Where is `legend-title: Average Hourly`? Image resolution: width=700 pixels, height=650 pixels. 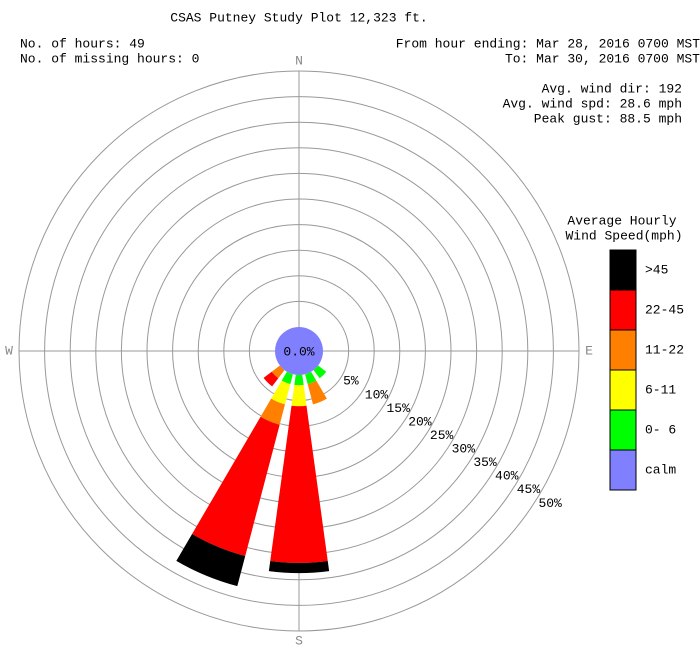 legend-title: Average Hourly is located at coordinates (621, 220).